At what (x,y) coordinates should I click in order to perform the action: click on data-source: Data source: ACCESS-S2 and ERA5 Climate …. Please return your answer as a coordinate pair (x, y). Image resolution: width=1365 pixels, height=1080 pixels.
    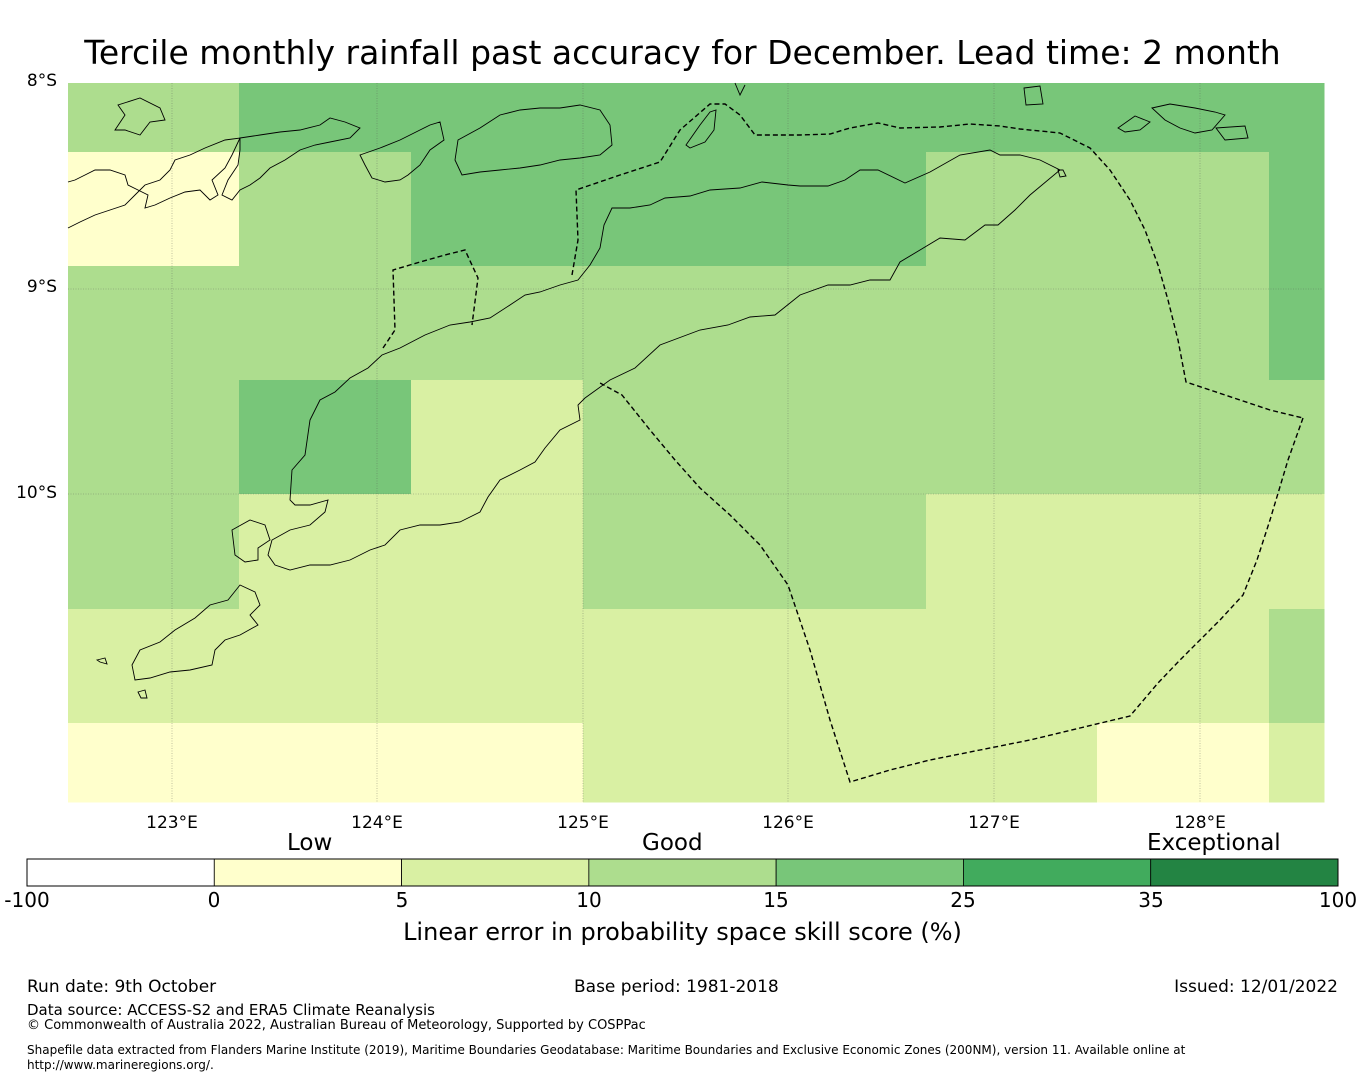
    Looking at the image, I should click on (231, 1010).